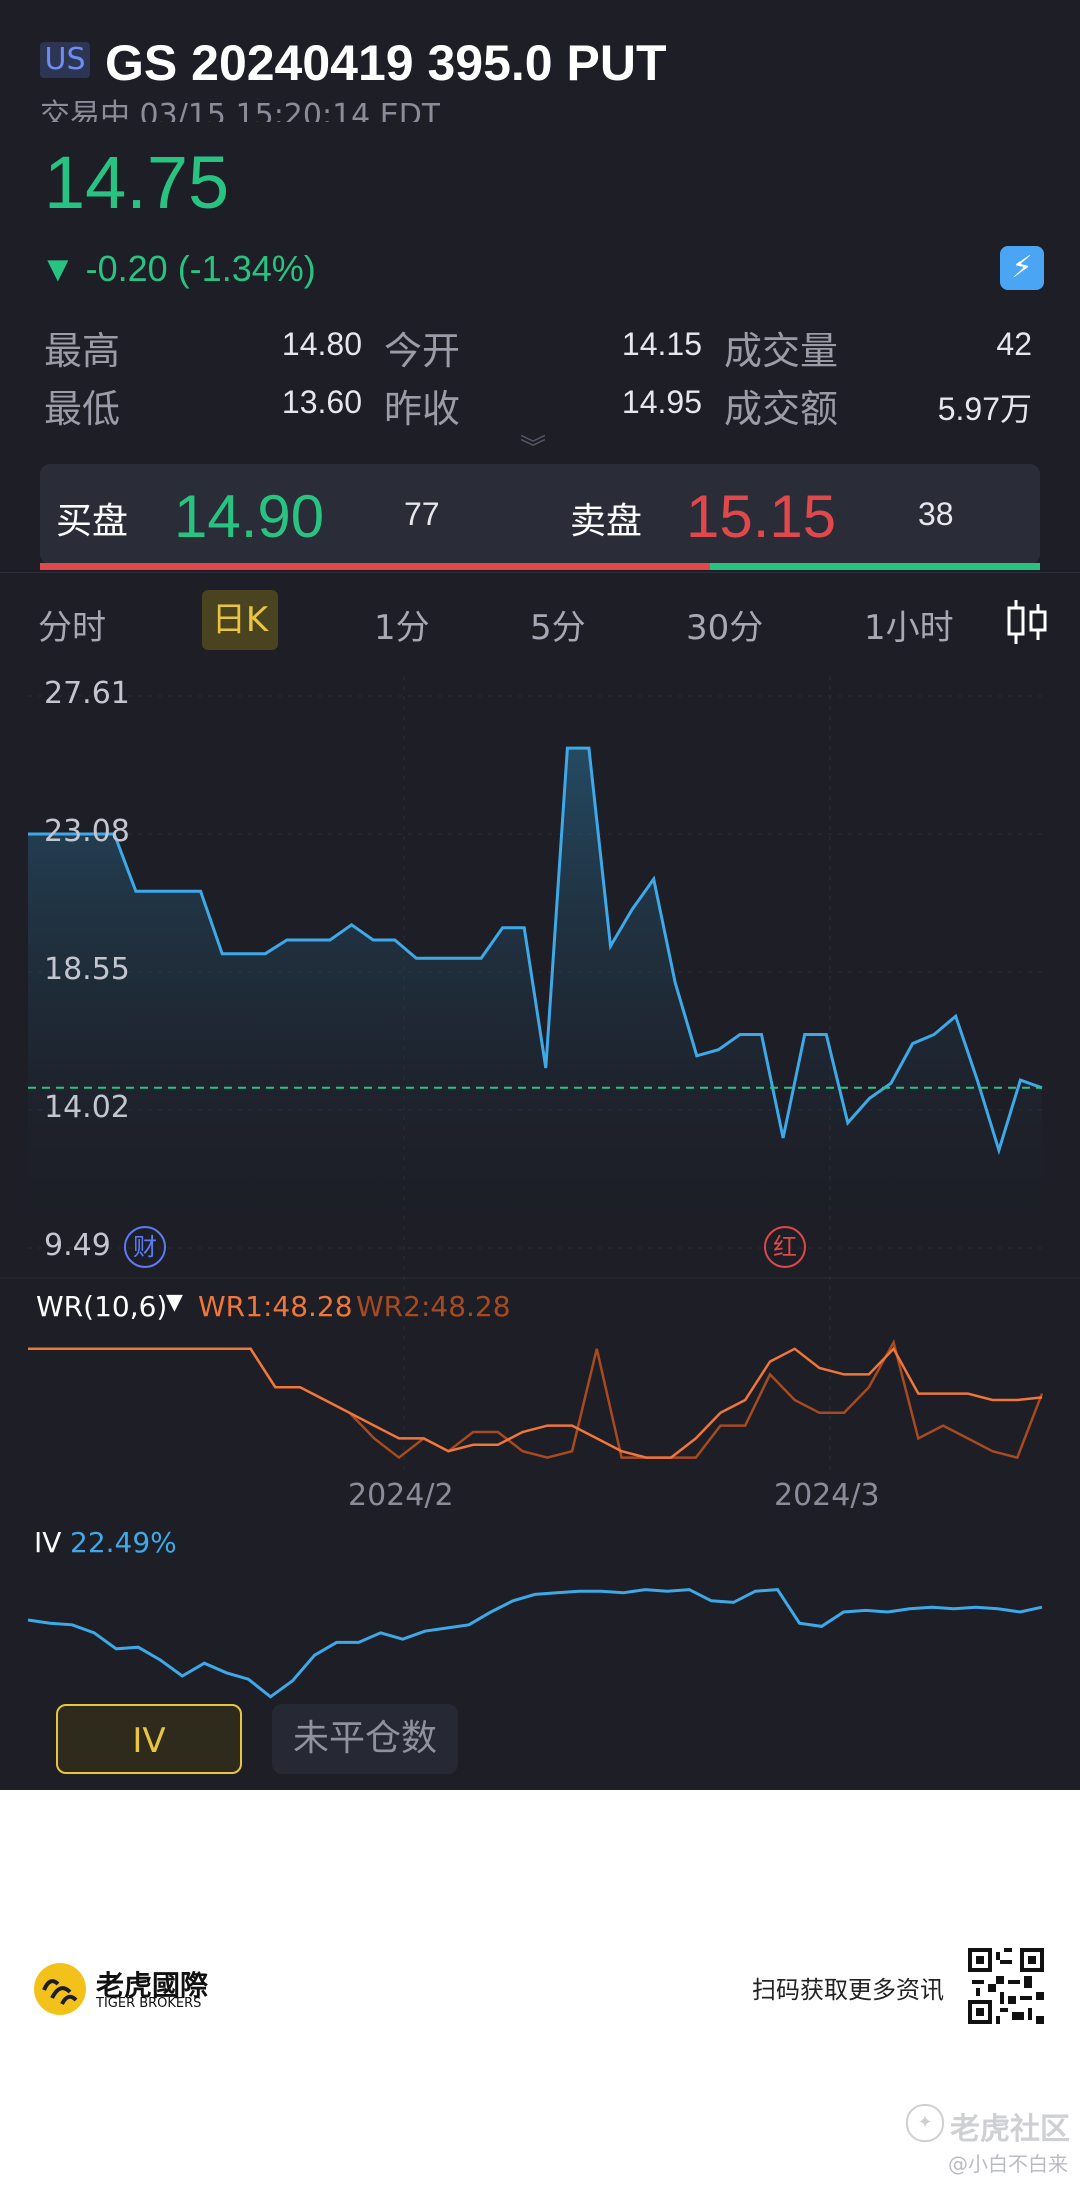 This screenshot has height=2186, width=1080. I want to click on iv-value: 22.49%, so click(123, 1542).